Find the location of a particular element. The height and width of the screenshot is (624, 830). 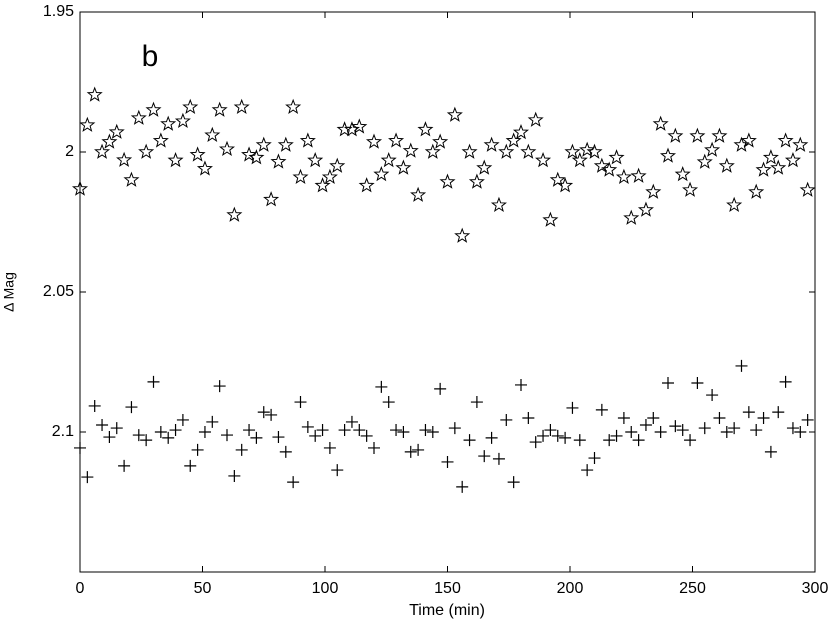

annotation: b is located at coordinates (150, 56).